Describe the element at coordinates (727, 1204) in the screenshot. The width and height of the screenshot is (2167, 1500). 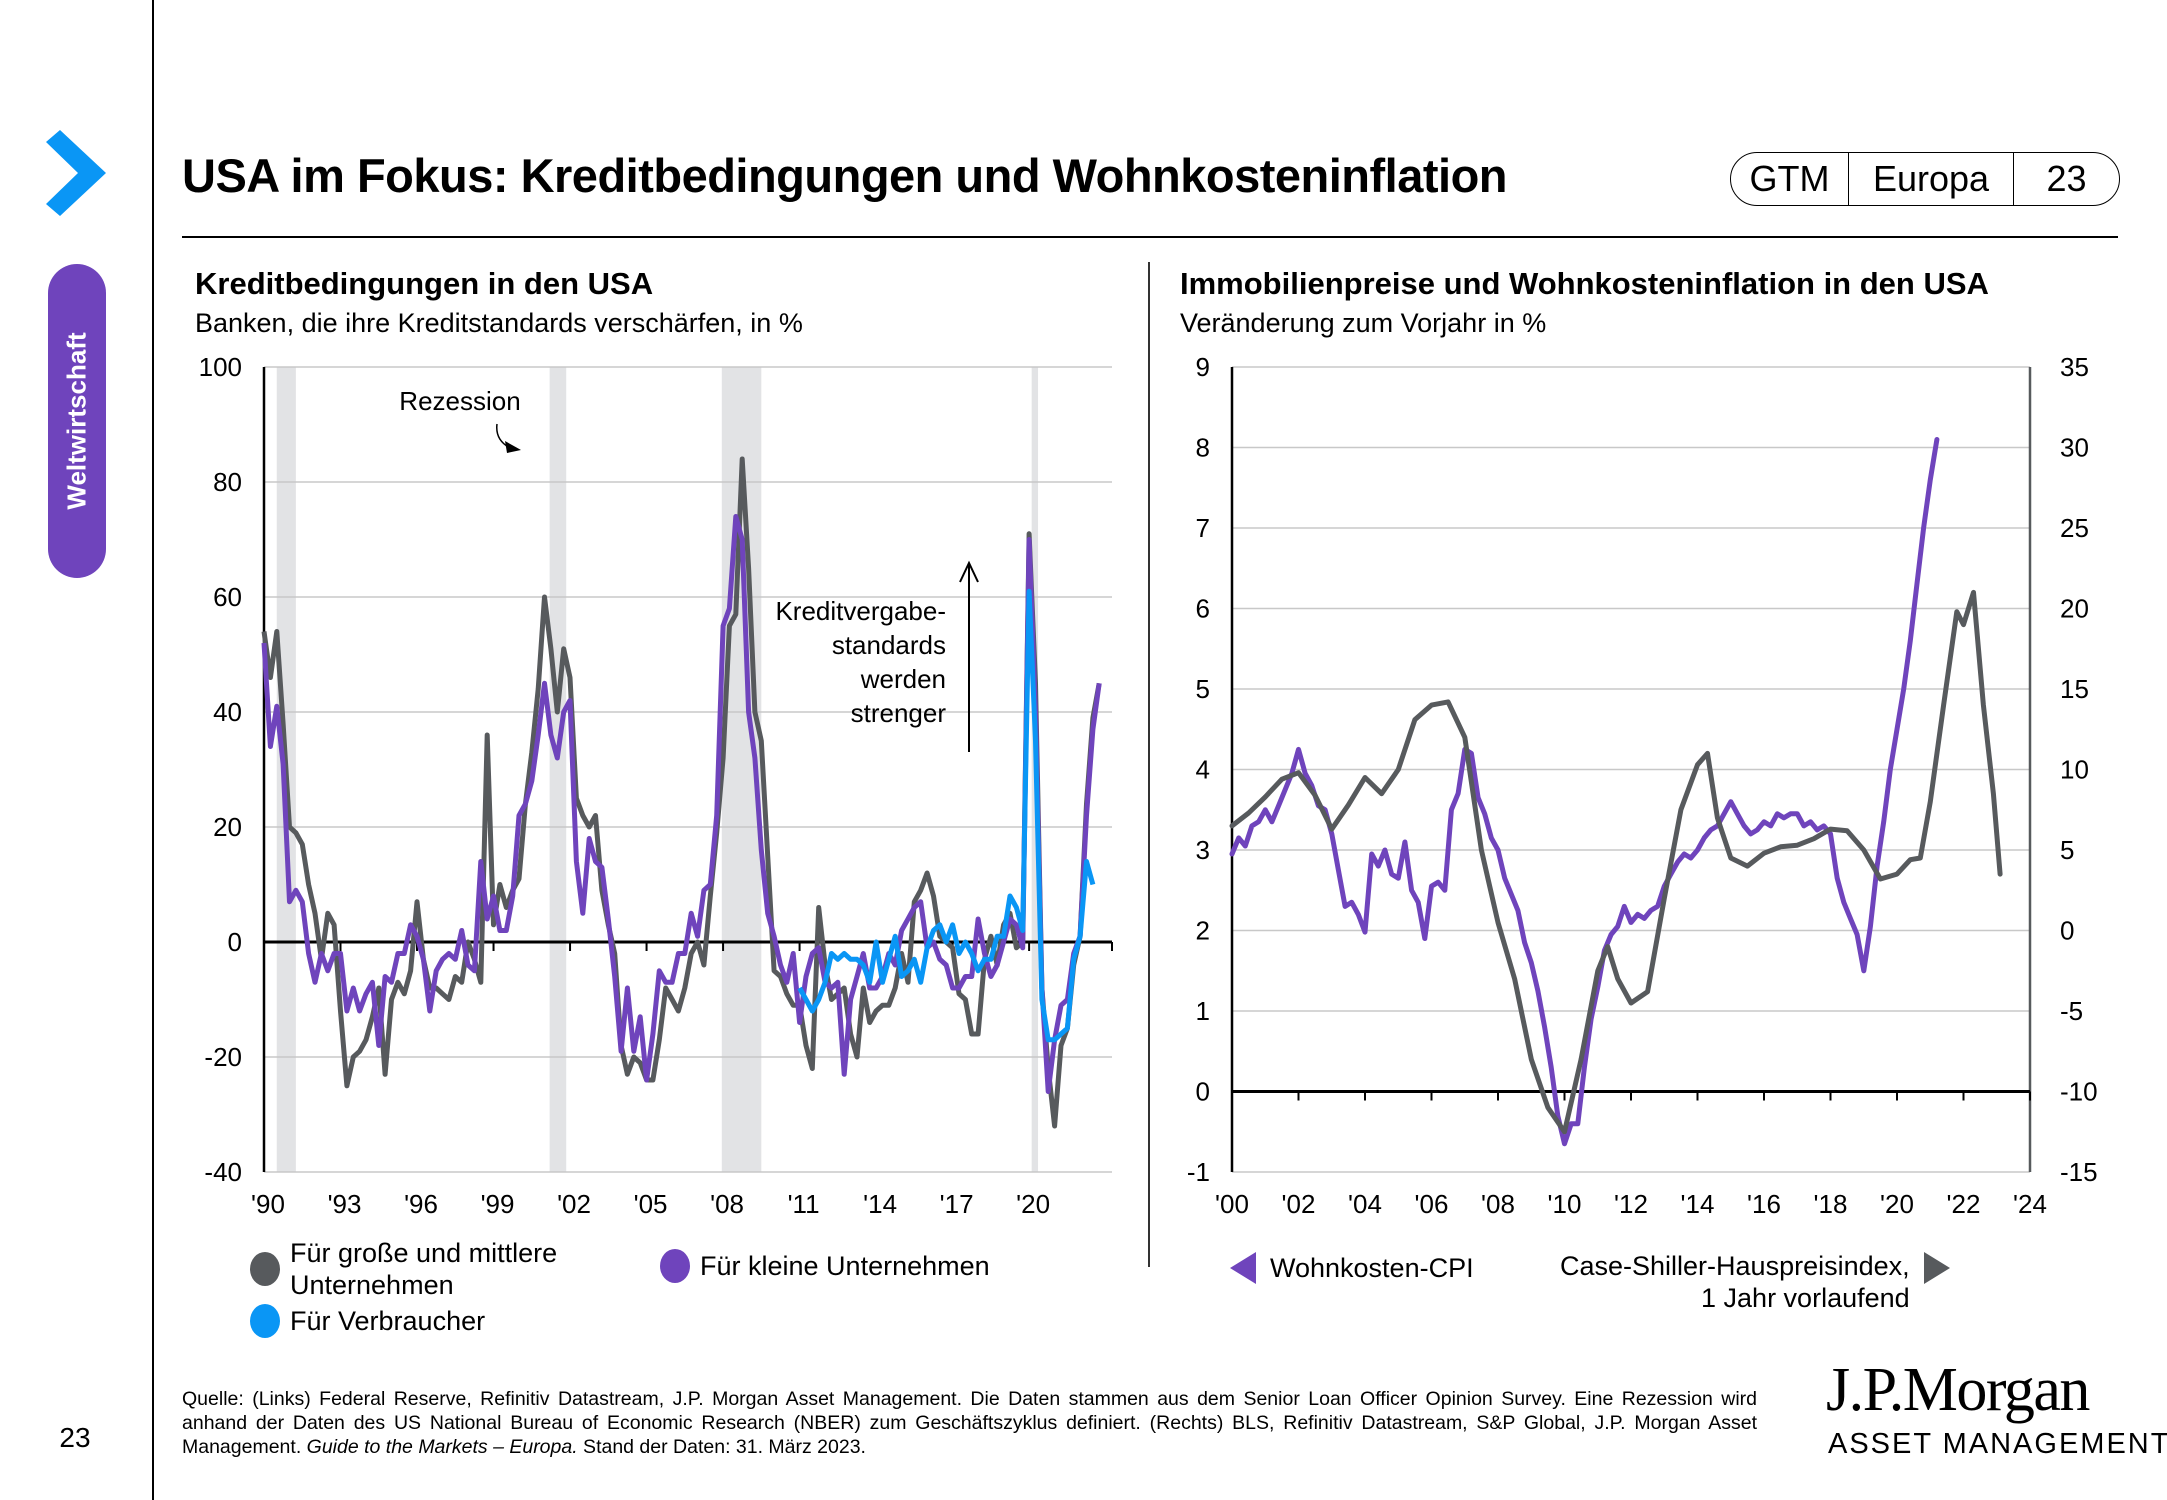
I see `x-tick-label: '08` at that location.